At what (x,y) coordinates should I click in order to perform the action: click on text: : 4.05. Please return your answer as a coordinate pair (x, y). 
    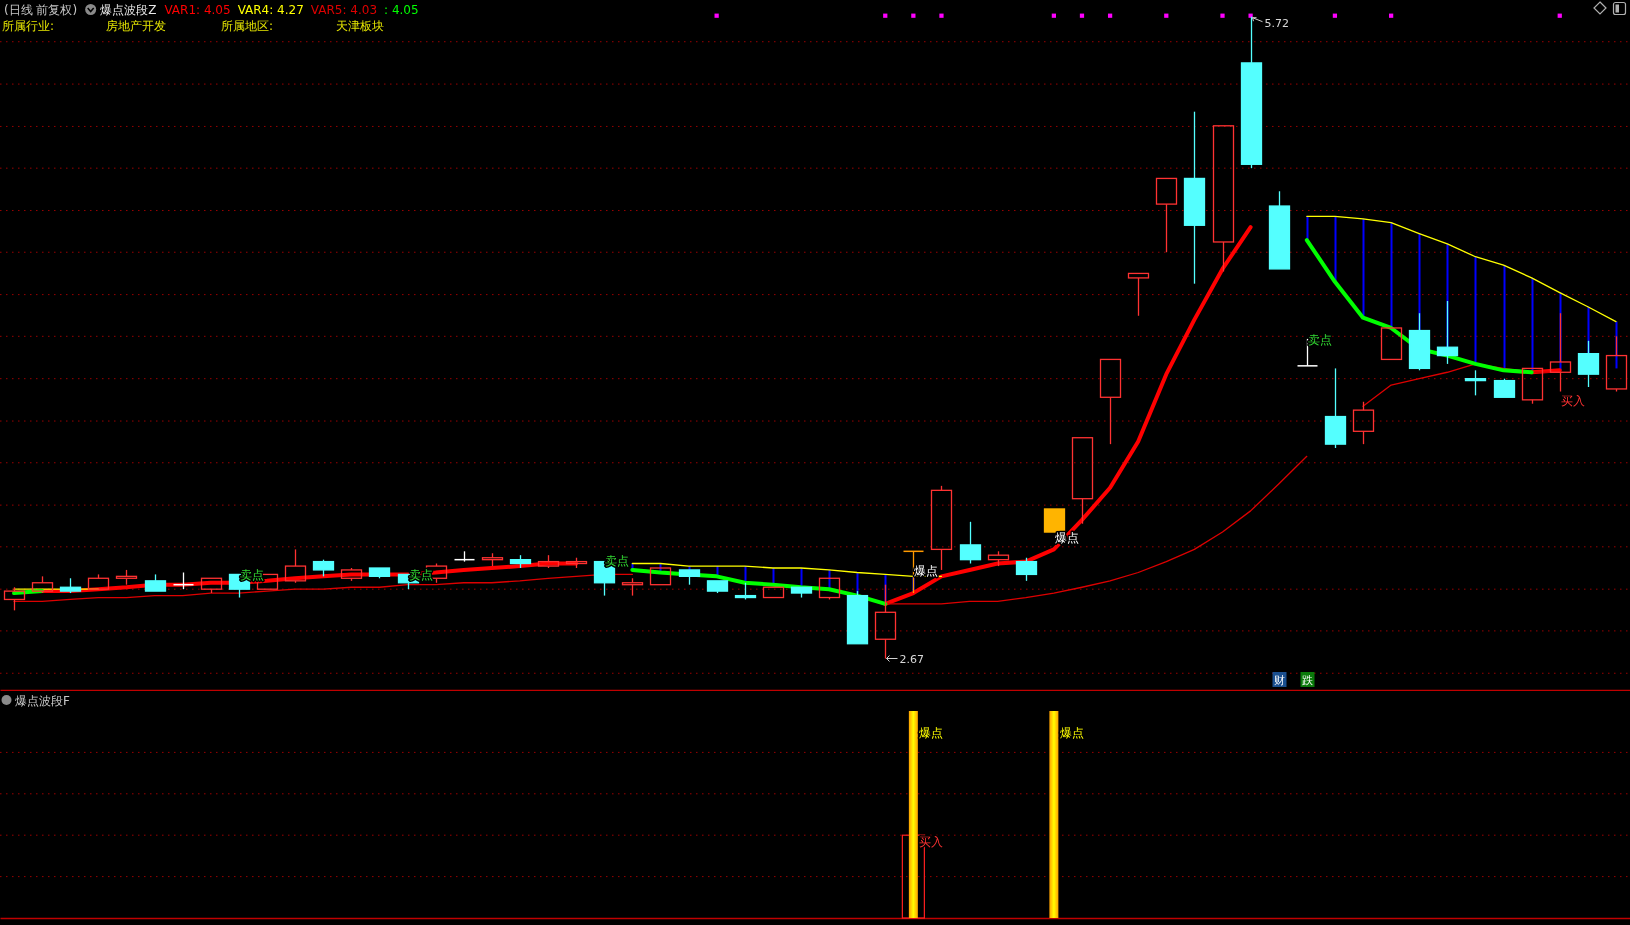
    Looking at the image, I should click on (401, 10).